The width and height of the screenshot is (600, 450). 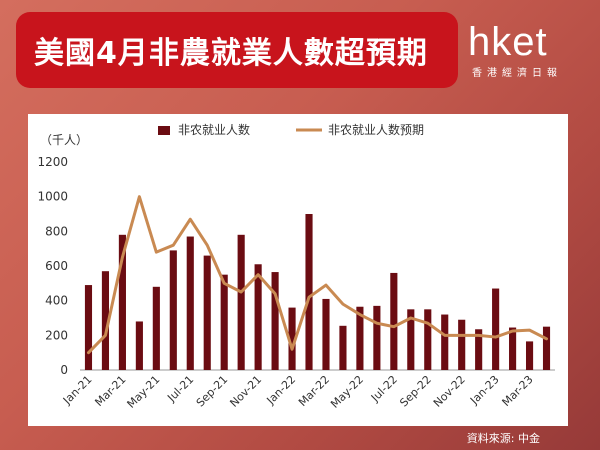 What do you see at coordinates (52, 197) in the screenshot?
I see `y-tick-label: 1000` at bounding box center [52, 197].